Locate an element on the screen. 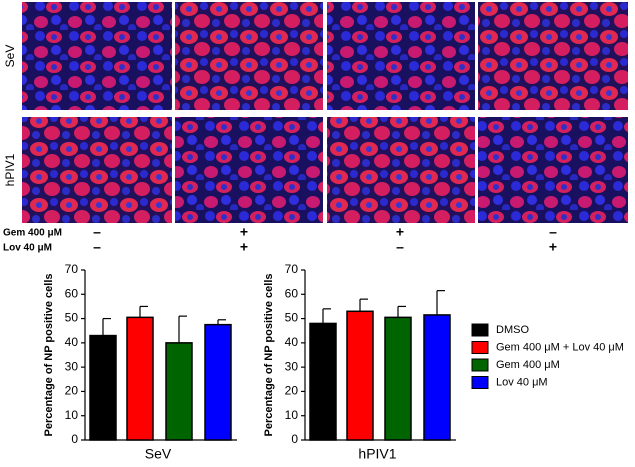 This screenshot has height=467, width=635. row-label: SeV is located at coordinates (10, 56).